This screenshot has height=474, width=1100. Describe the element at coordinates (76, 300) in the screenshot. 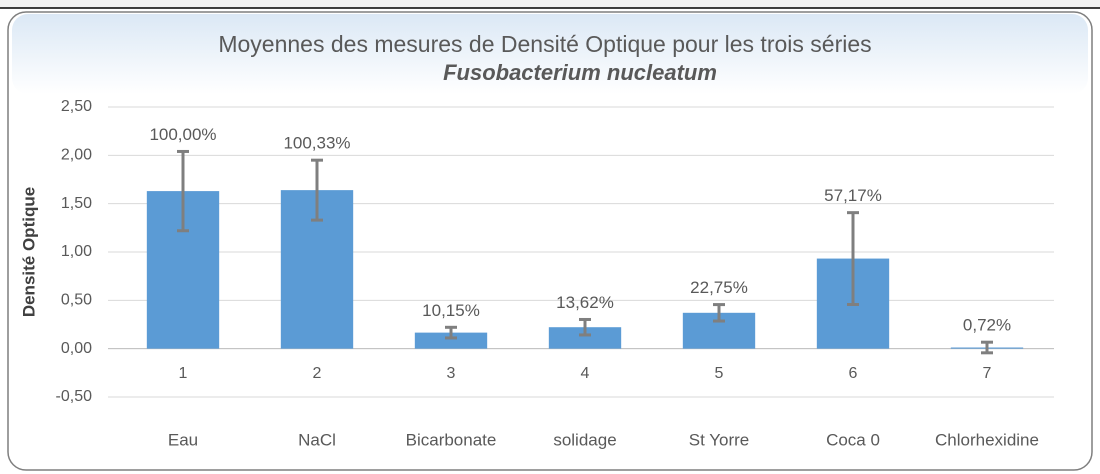

I see `y-tick-label: 0,50` at that location.